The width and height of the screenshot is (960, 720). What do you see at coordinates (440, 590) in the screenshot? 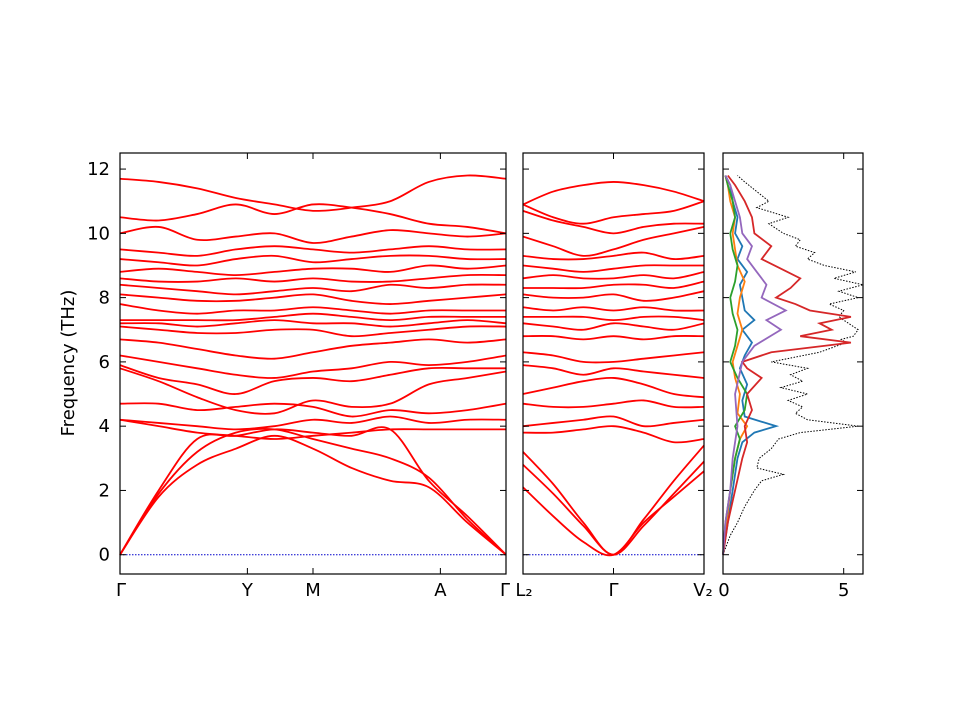
I see `x-tick-label: A` at bounding box center [440, 590].